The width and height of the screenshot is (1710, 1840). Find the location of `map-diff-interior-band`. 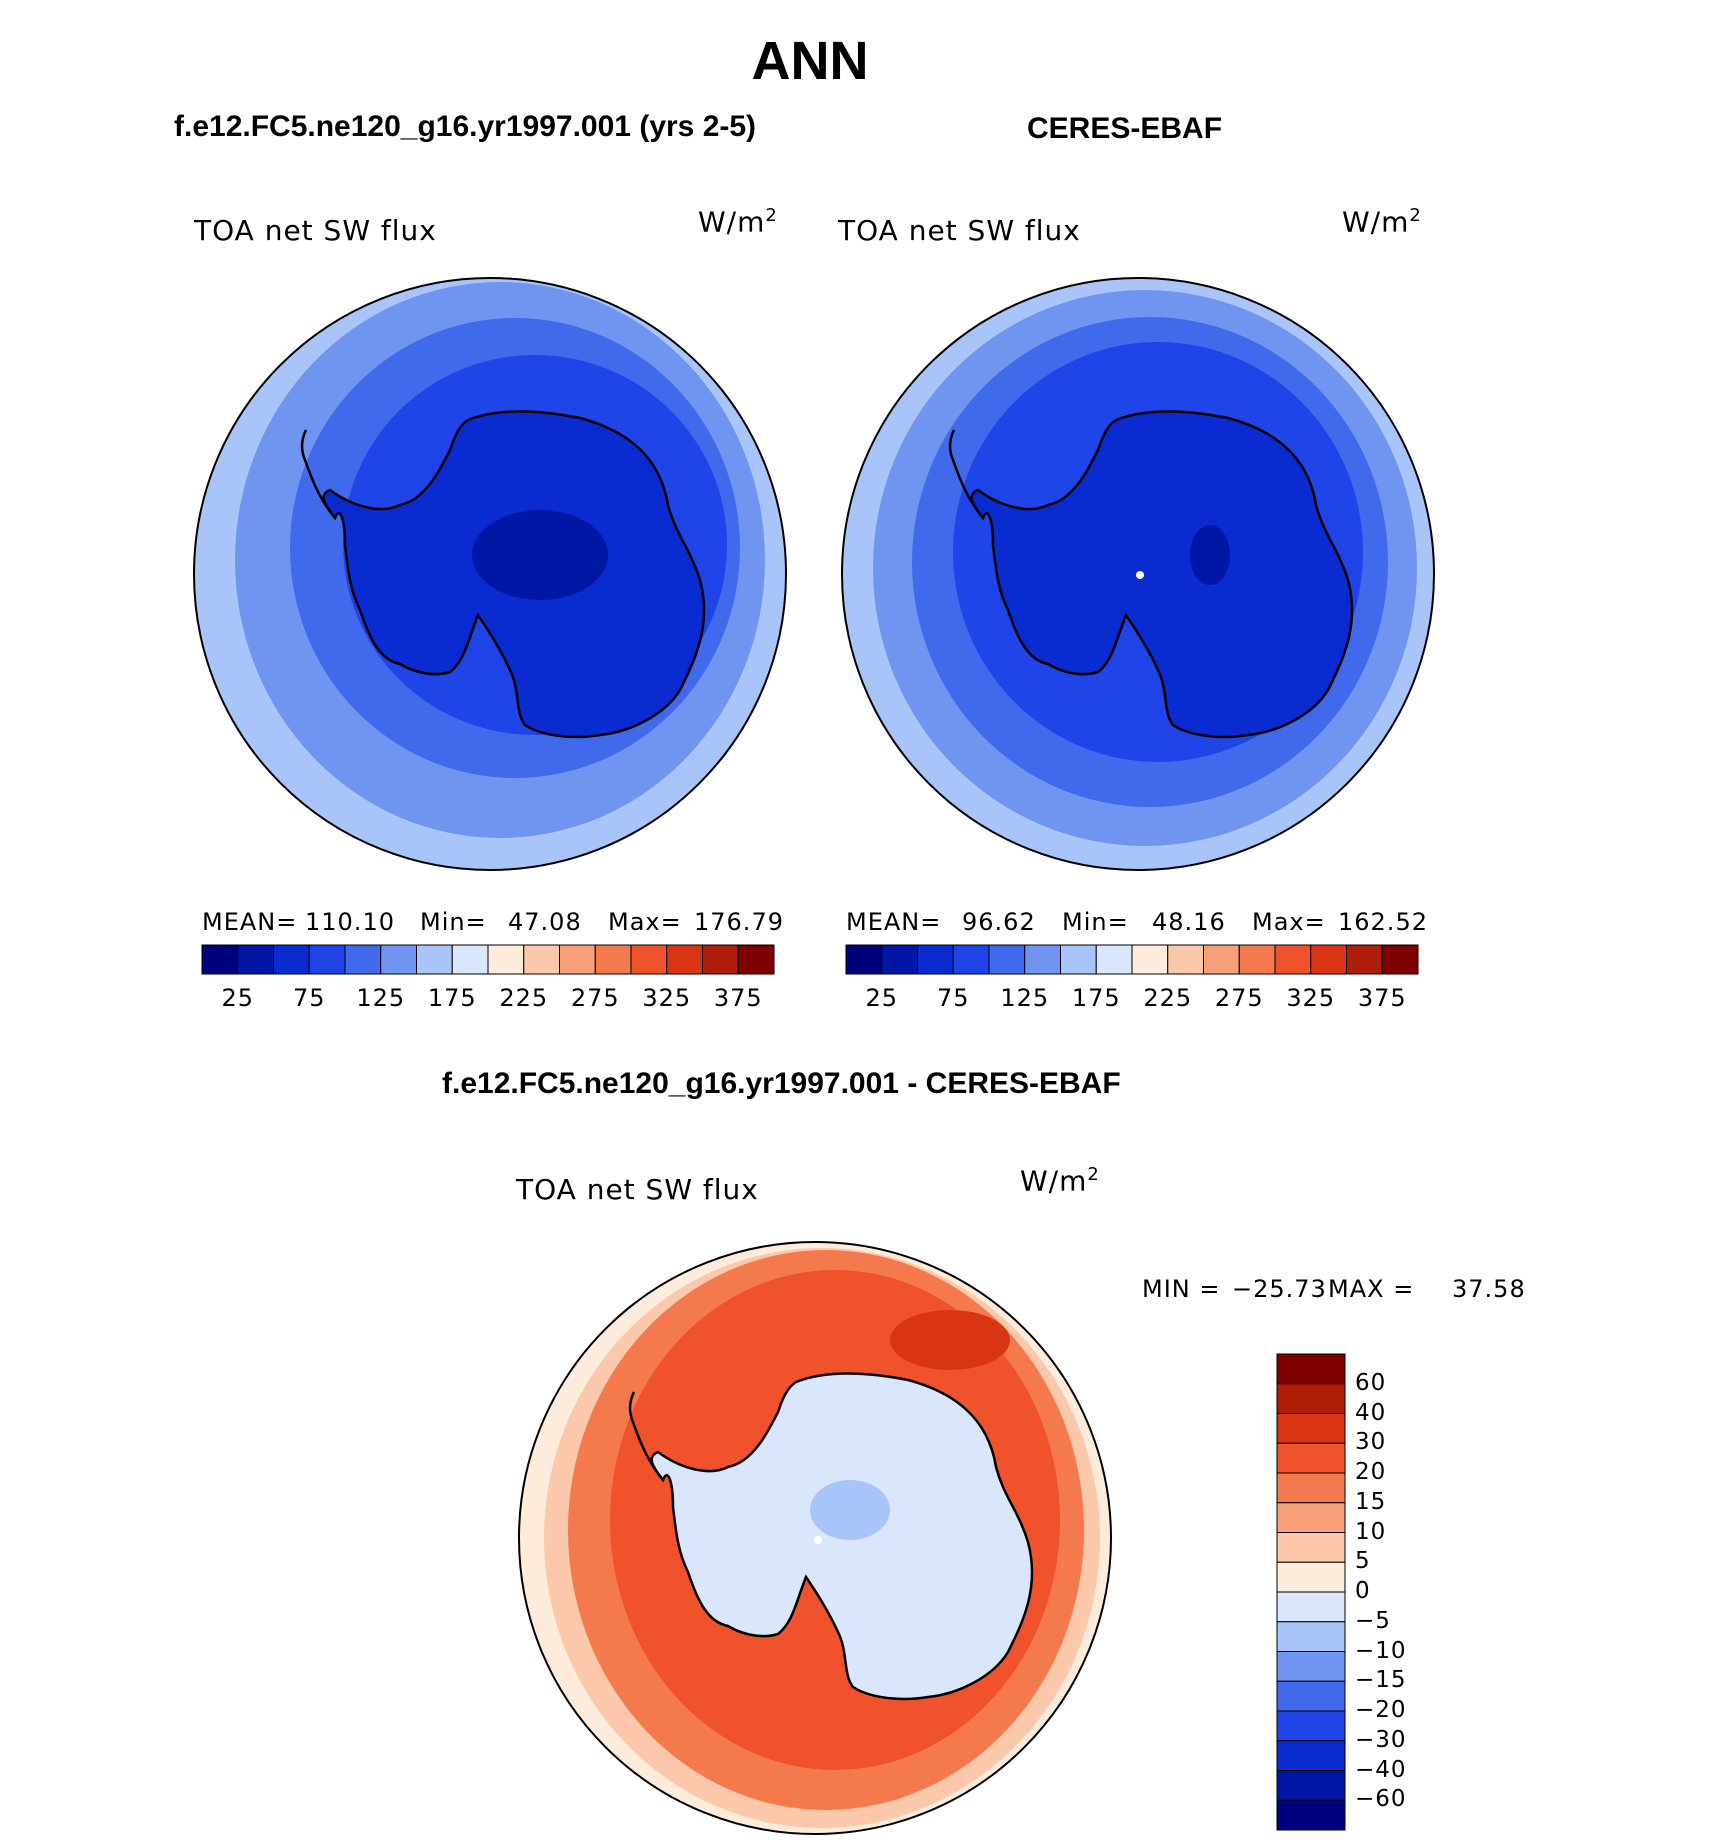

map-diff-interior-band is located at coordinates (850, 1510).